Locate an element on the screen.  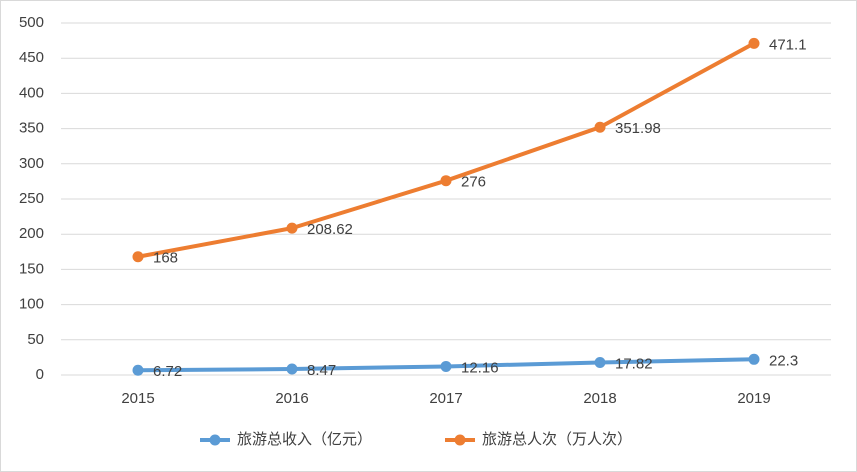
data-label: 208.62 is located at coordinates (330, 229).